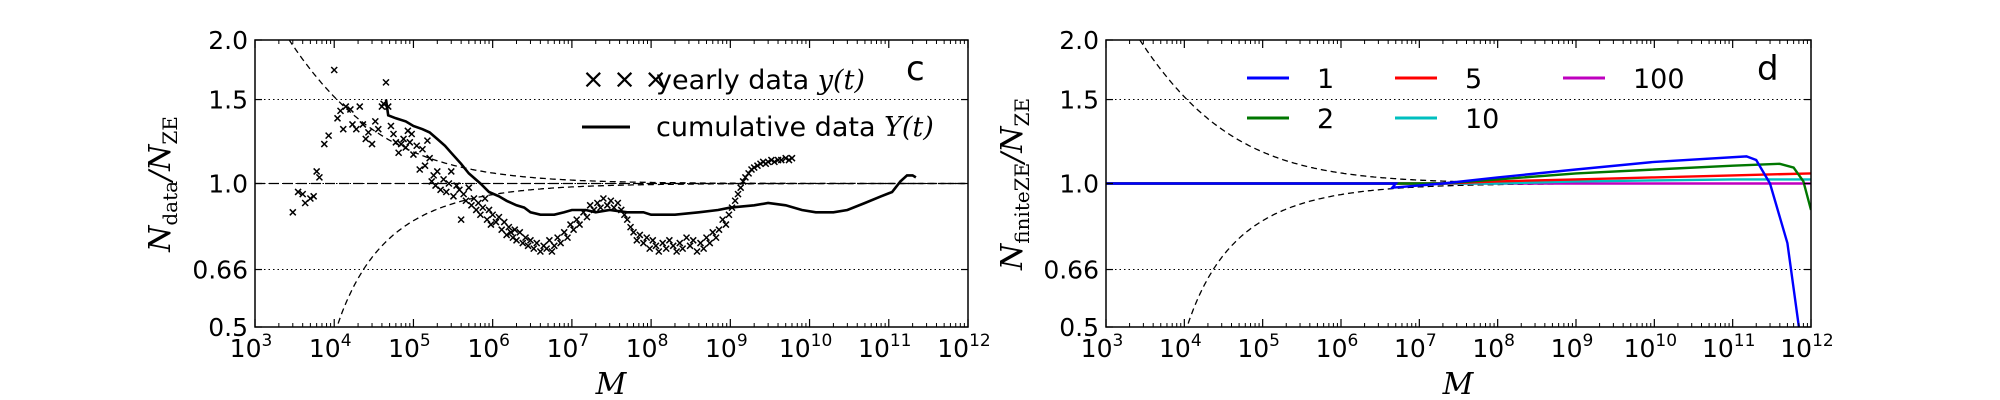 The height and width of the screenshot is (400, 2000). What do you see at coordinates (1180, 347) in the screenshot?
I see `d-x-tick-label: 10⁴` at bounding box center [1180, 347].